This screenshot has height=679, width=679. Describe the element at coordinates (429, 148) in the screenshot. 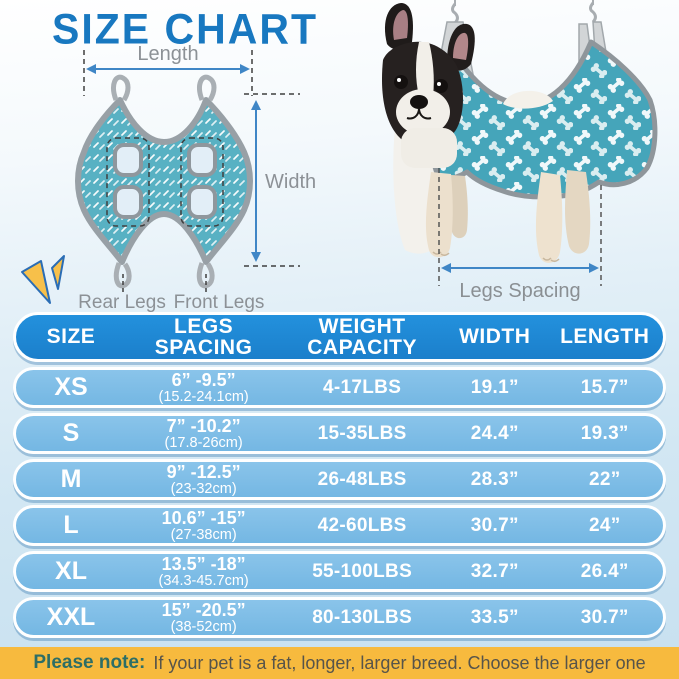

I see `dog-chin` at that location.